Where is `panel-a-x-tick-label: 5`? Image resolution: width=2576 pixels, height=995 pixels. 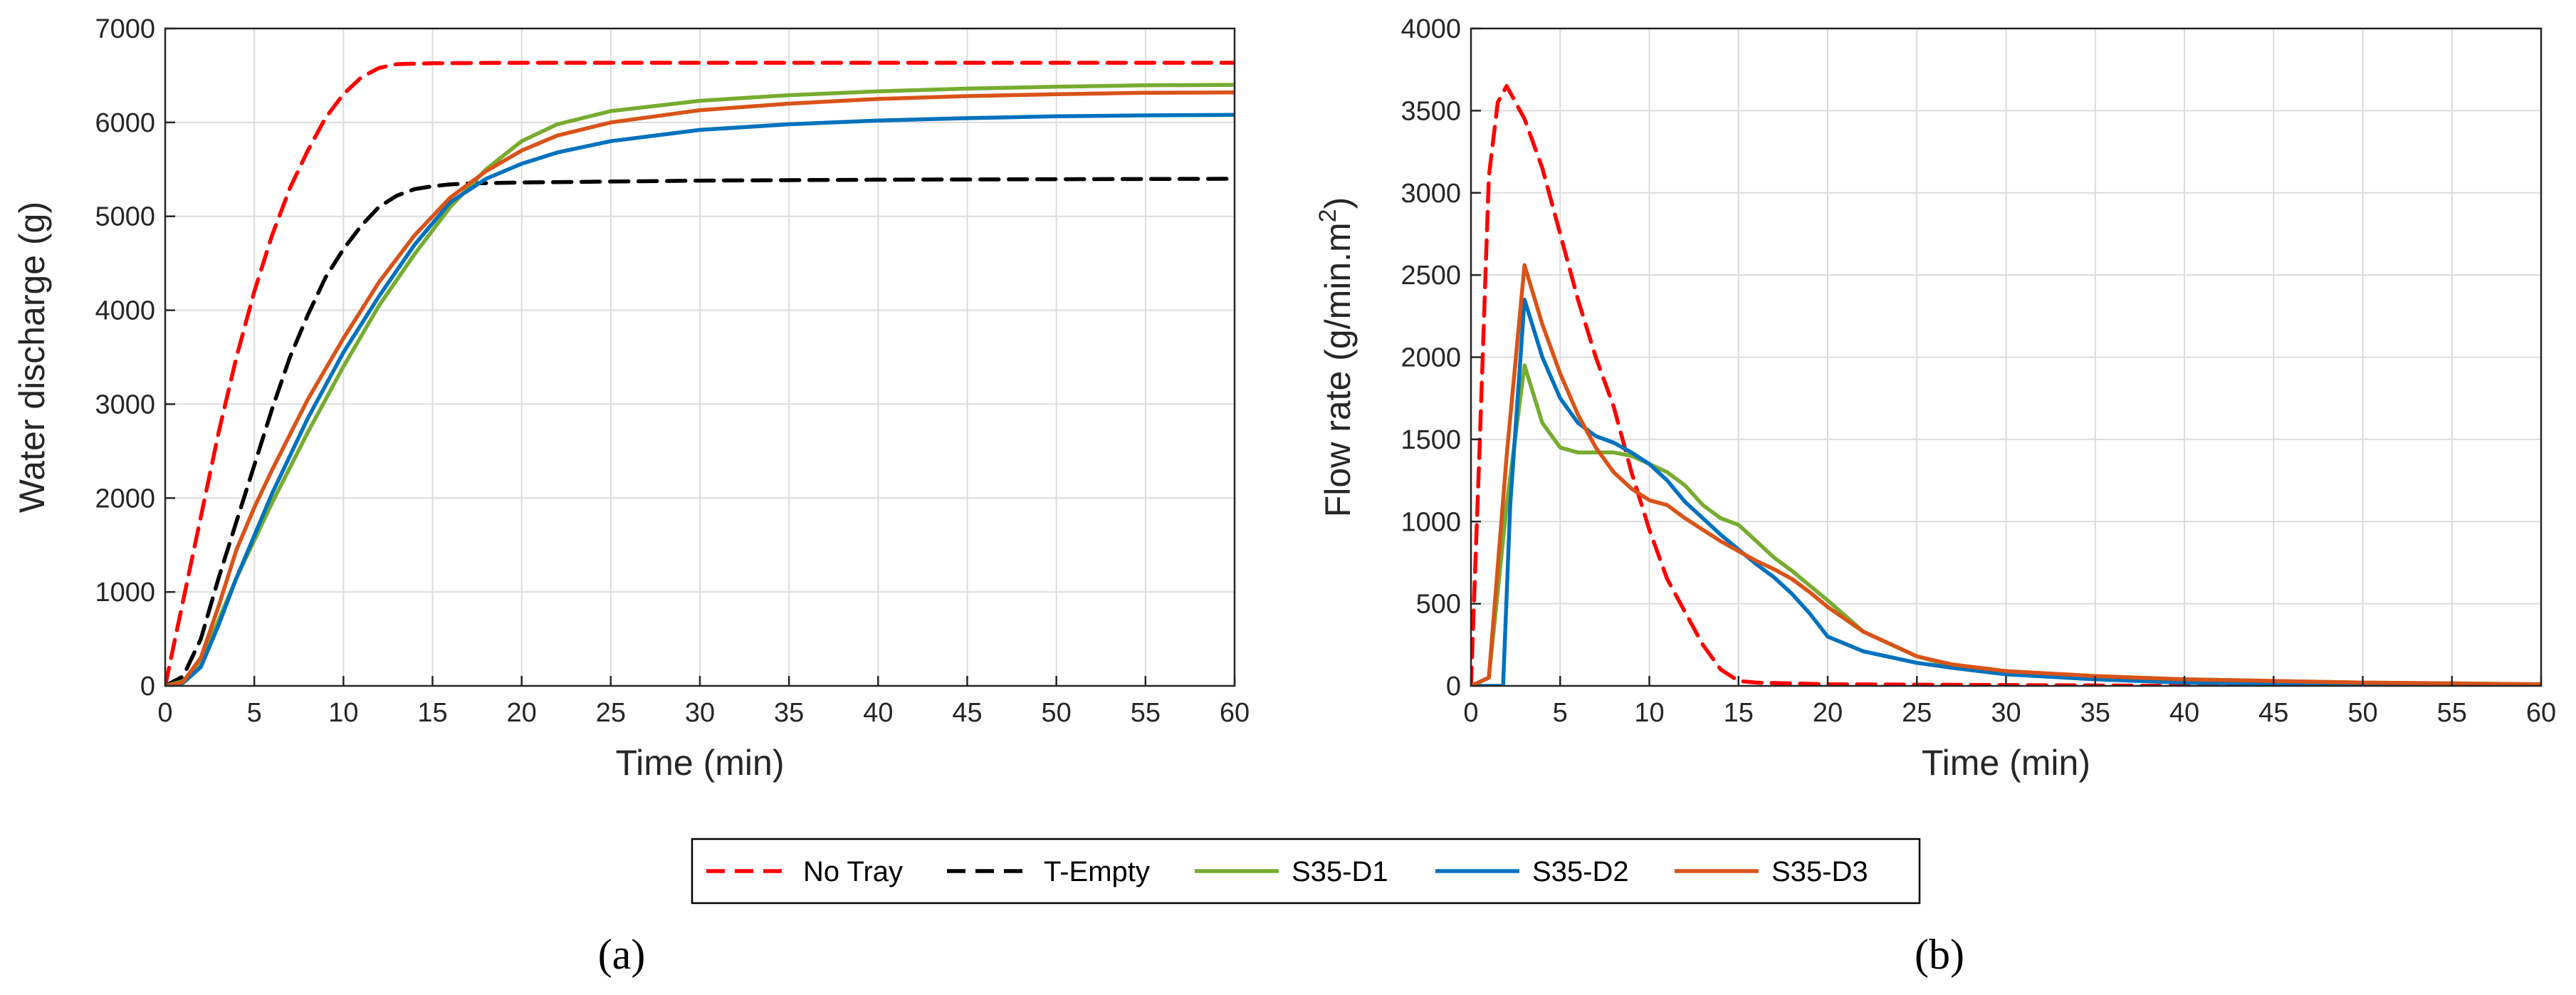 panel-a-x-tick-label: 5 is located at coordinates (254, 713).